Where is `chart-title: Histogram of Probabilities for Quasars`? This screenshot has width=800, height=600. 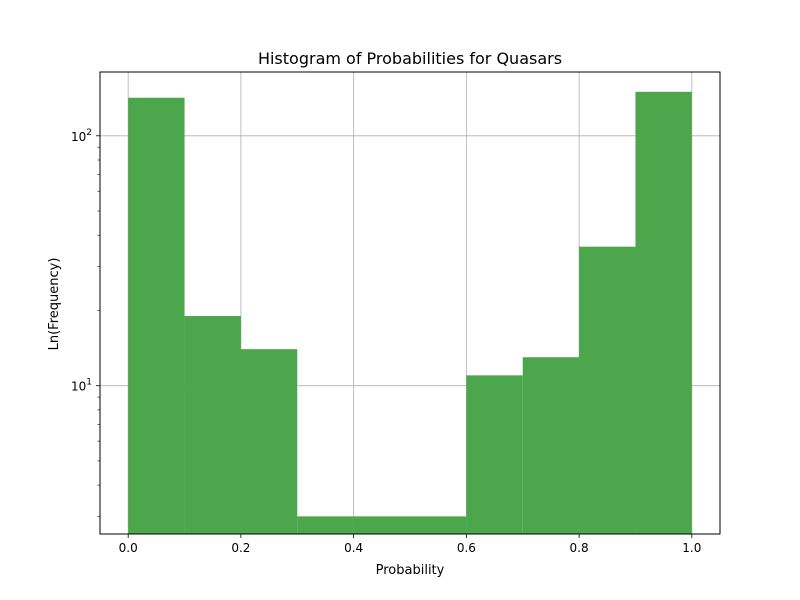
chart-title: Histogram of Probabilities for Quasars is located at coordinates (410, 58).